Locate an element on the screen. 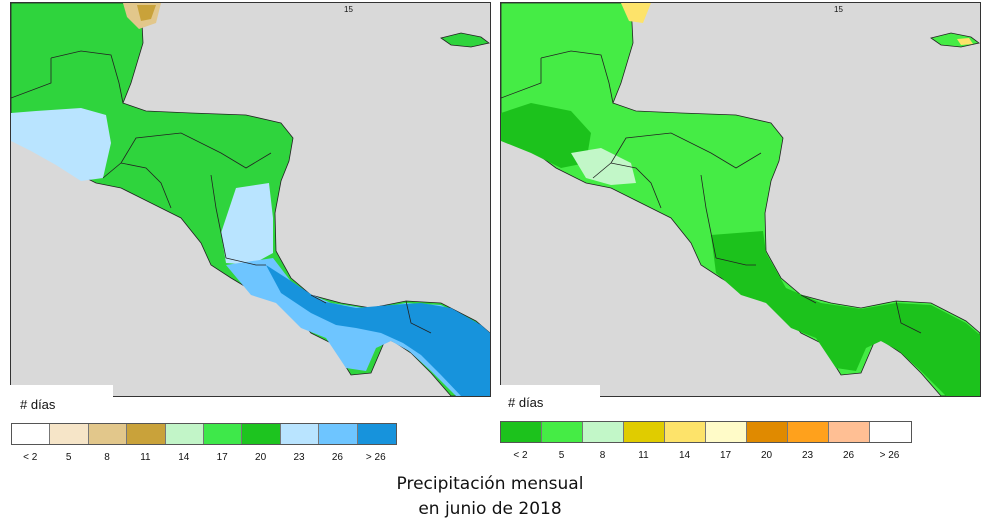 This screenshot has height=522, width=991. region-dark-green-south is located at coordinates (845, 313).